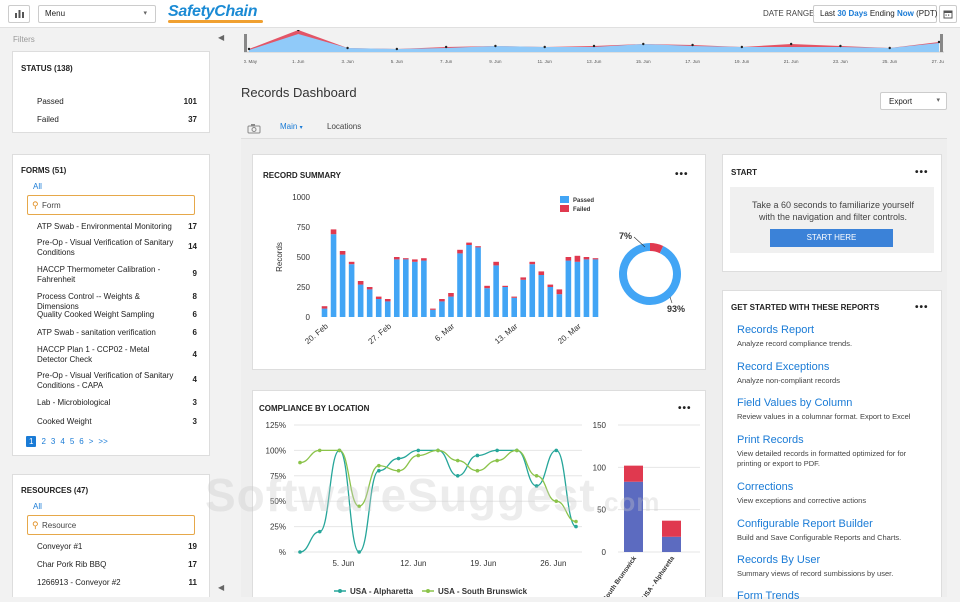 This screenshot has height=602, width=960. What do you see at coordinates (278, 501) in the screenshot?
I see `y-tick-label: 50%` at bounding box center [278, 501].